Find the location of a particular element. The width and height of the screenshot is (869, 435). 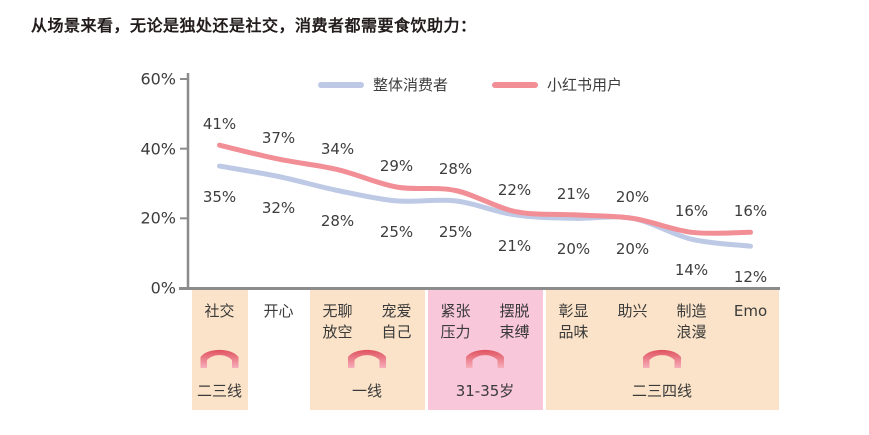

legend-item-xiaohongshu-users: 小红书用户 is located at coordinates (557, 84).